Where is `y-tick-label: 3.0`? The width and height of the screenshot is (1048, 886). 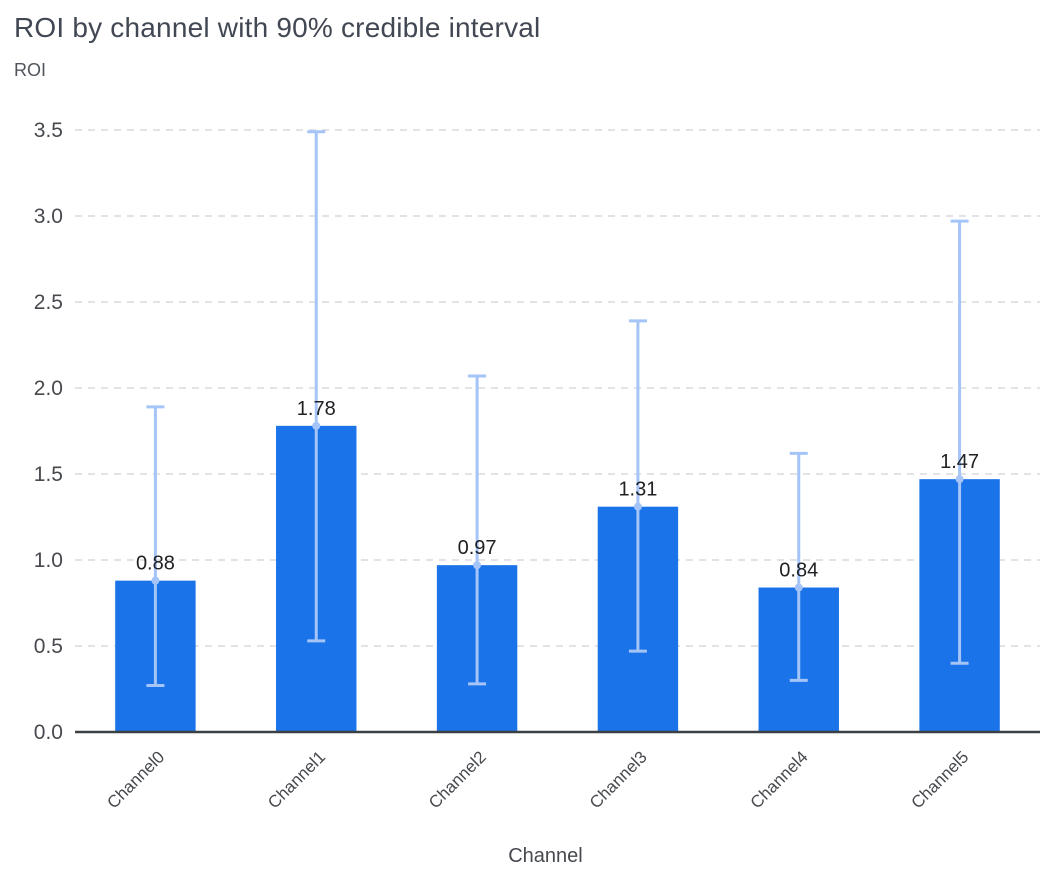 y-tick-label: 3.0 is located at coordinates (48, 216).